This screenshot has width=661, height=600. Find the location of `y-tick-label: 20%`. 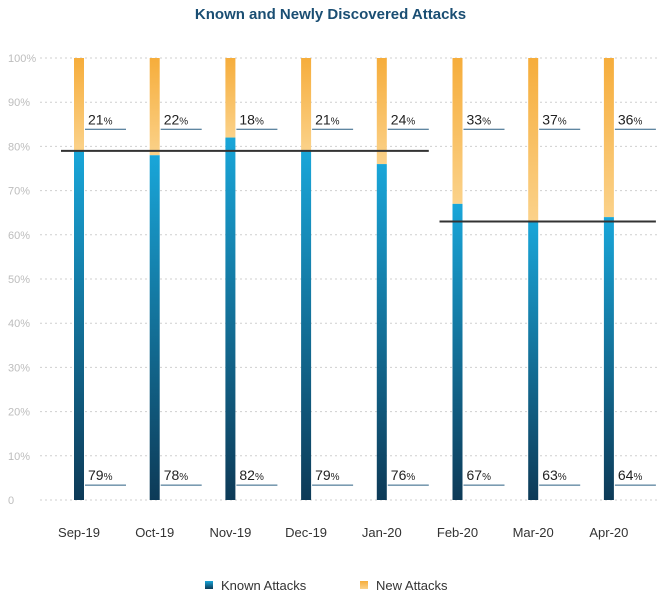

y-tick-label: 20% is located at coordinates (19, 413).